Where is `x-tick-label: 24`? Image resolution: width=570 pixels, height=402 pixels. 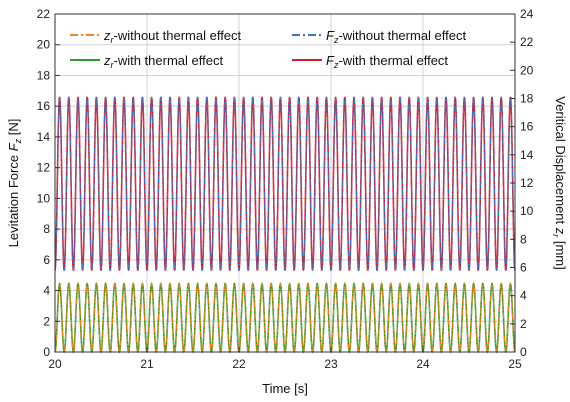 x-tick-label: 24 is located at coordinates (423, 364).